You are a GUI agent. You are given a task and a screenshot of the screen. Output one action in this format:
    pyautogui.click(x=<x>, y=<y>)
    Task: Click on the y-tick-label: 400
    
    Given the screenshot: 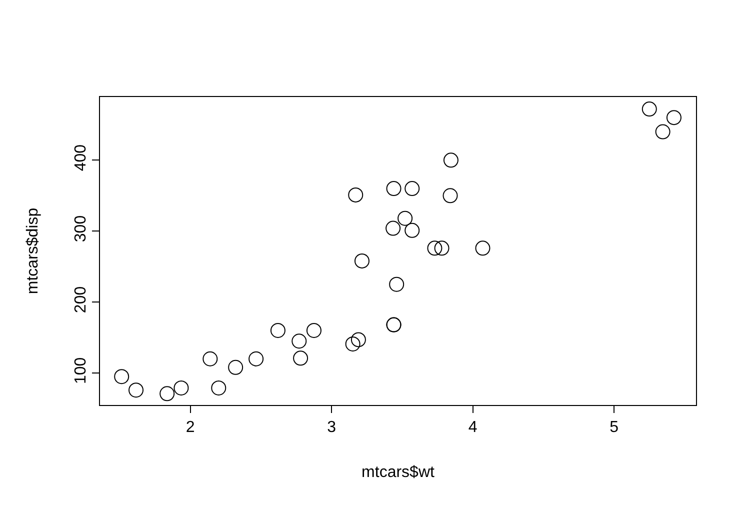 What is the action you would take?
    pyautogui.click(x=81, y=158)
    